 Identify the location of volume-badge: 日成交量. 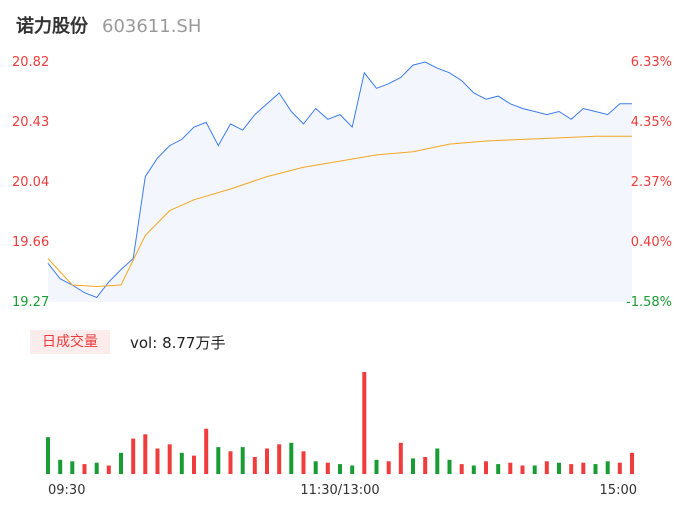
(70, 342).